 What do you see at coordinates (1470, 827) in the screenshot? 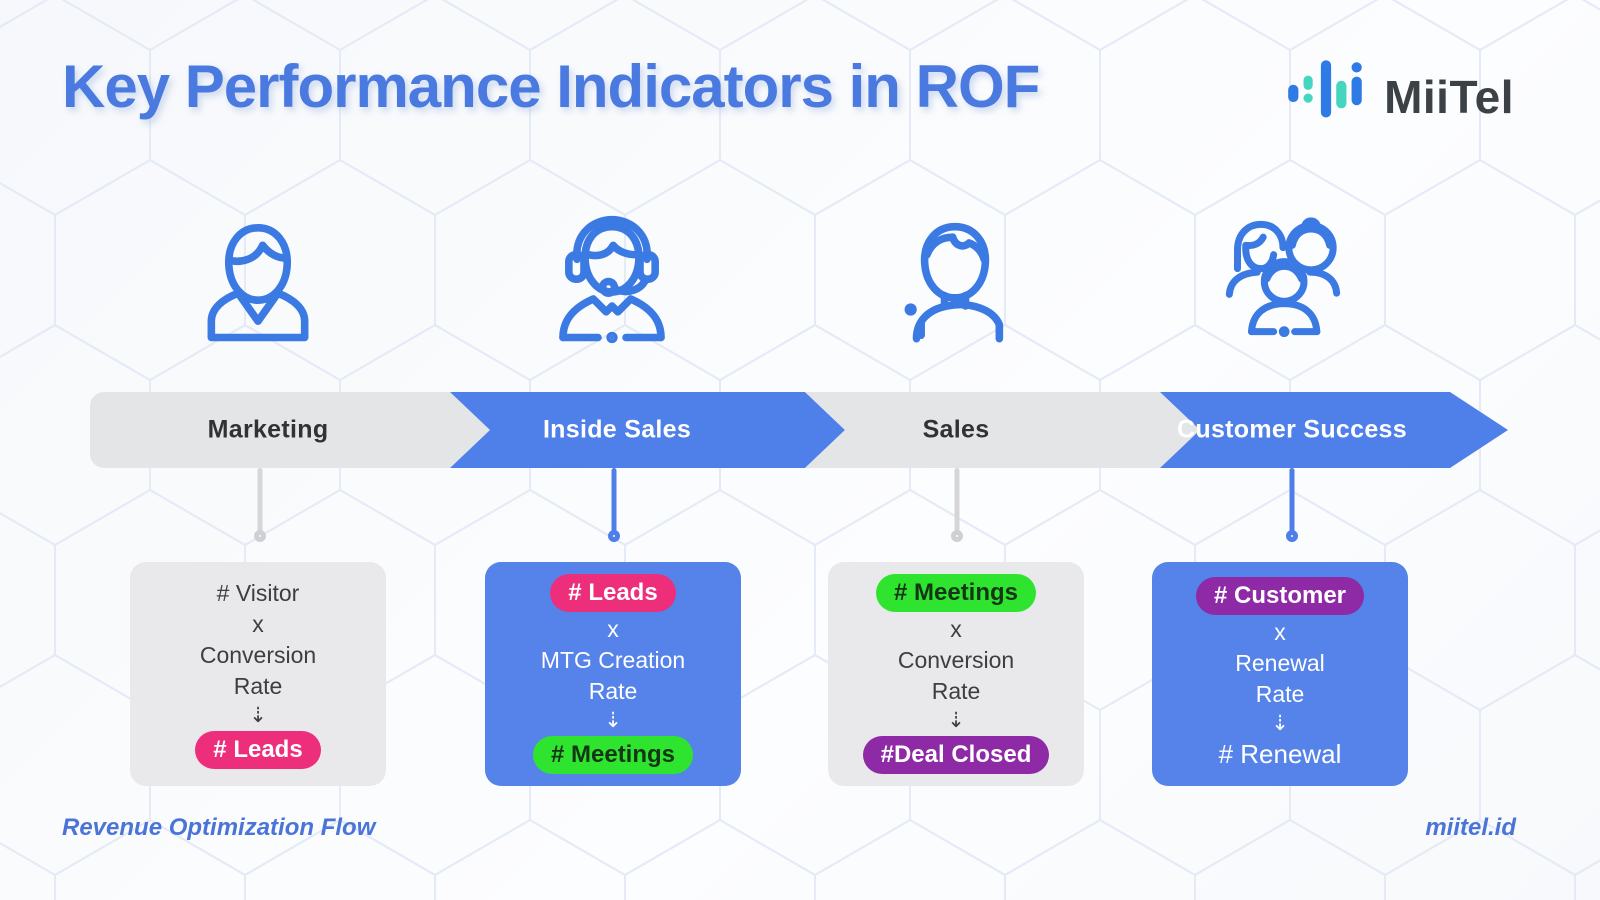
I see `footer-website: miitel.id` at bounding box center [1470, 827].